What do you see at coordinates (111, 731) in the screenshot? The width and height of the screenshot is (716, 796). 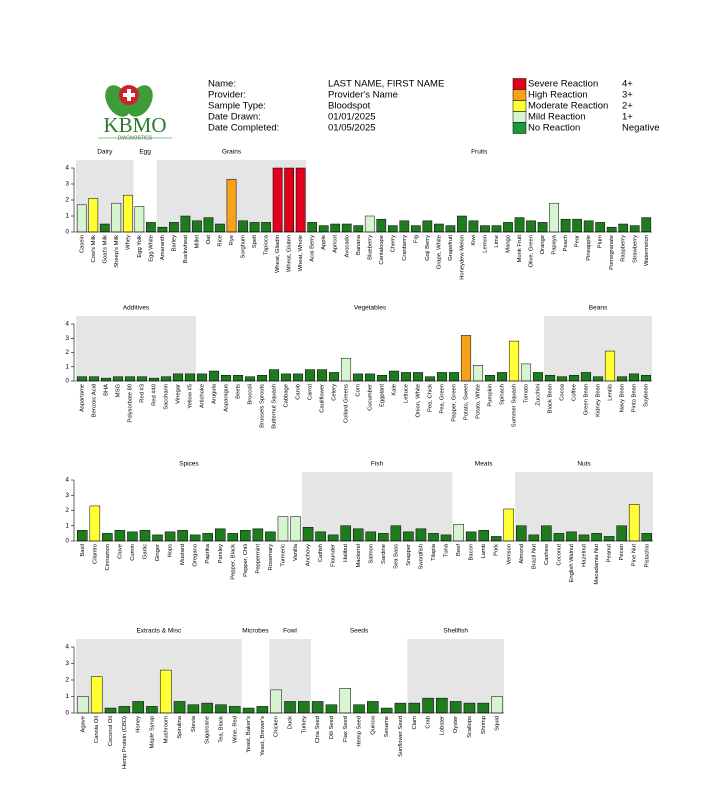 I see `category-label: Coconut Oil` at bounding box center [111, 731].